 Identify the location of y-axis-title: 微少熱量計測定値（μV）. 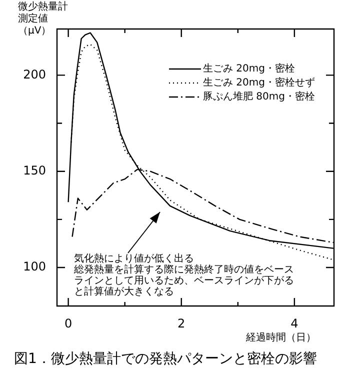
(43, 18).